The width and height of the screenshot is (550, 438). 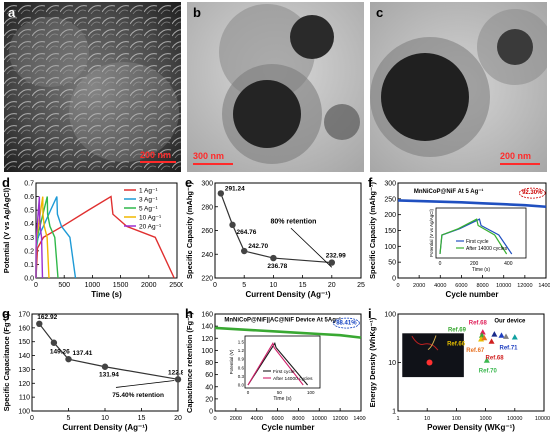 I want to click on capacity-label-4: 232.99, so click(x=336, y=256).